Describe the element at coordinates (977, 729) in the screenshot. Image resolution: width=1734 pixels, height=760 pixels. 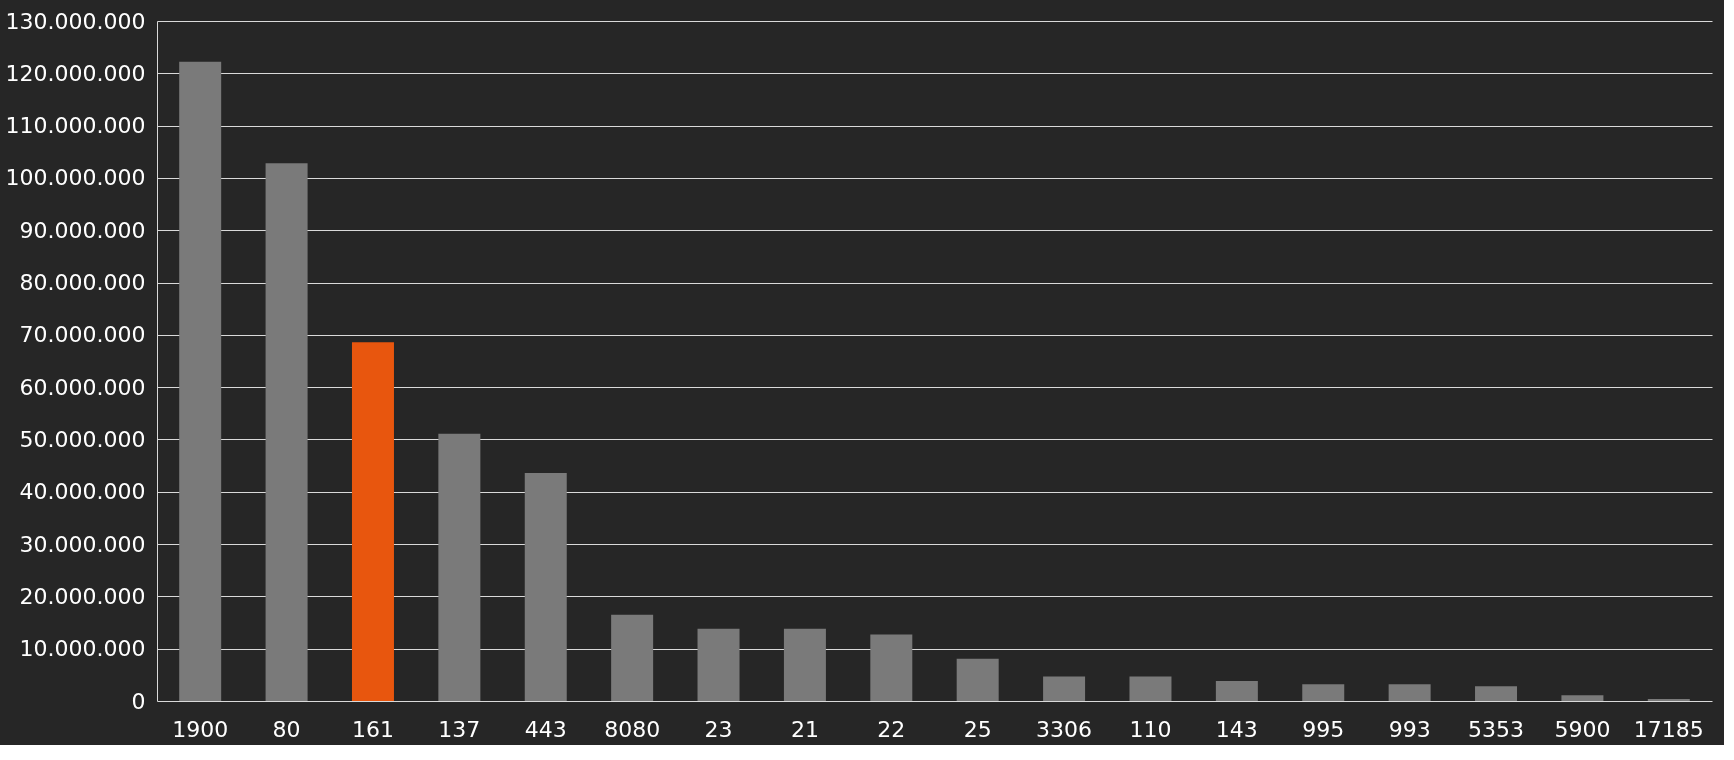
I see `x-tick-label: 25` at that location.